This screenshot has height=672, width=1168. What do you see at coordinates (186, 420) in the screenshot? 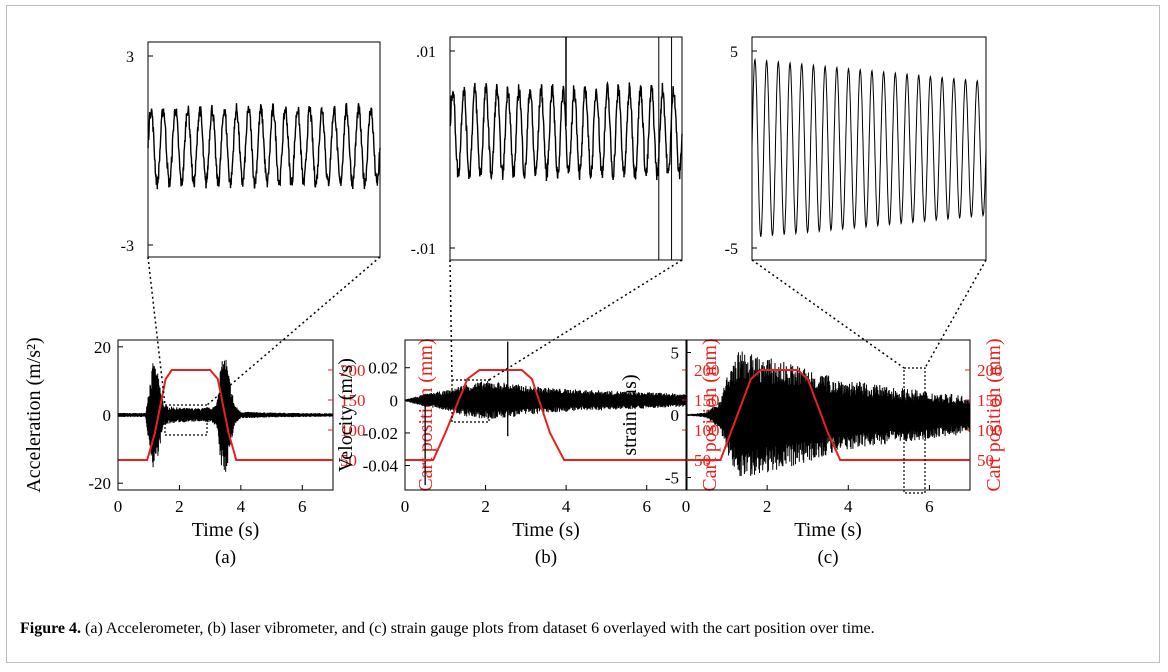
I see `zoom-box-a` at bounding box center [186, 420].